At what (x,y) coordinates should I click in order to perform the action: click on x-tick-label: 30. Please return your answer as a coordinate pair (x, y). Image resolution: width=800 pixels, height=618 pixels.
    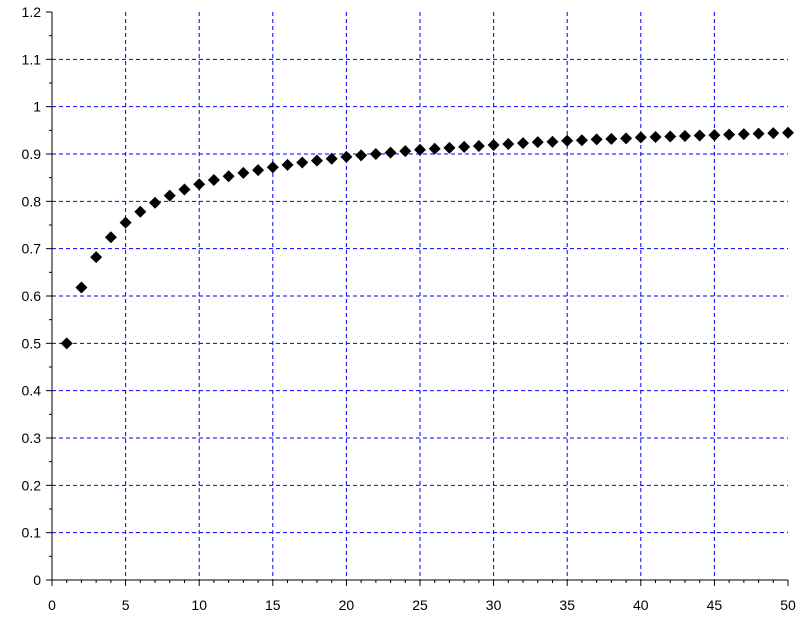
    Looking at the image, I should click on (494, 605).